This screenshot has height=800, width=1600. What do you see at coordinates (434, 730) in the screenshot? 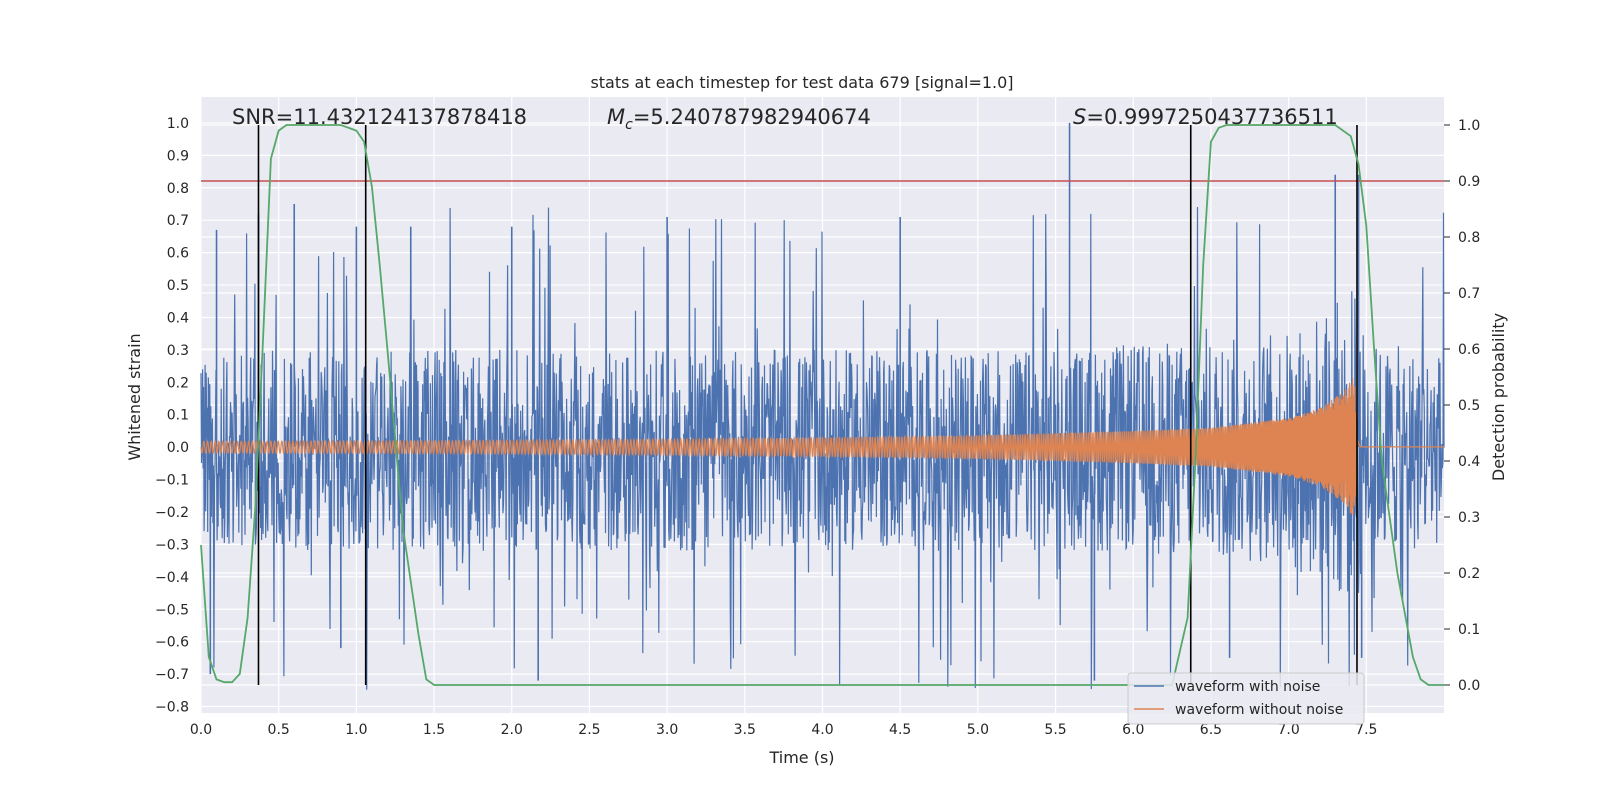
I see `x-tick-label: 1.5` at bounding box center [434, 730].